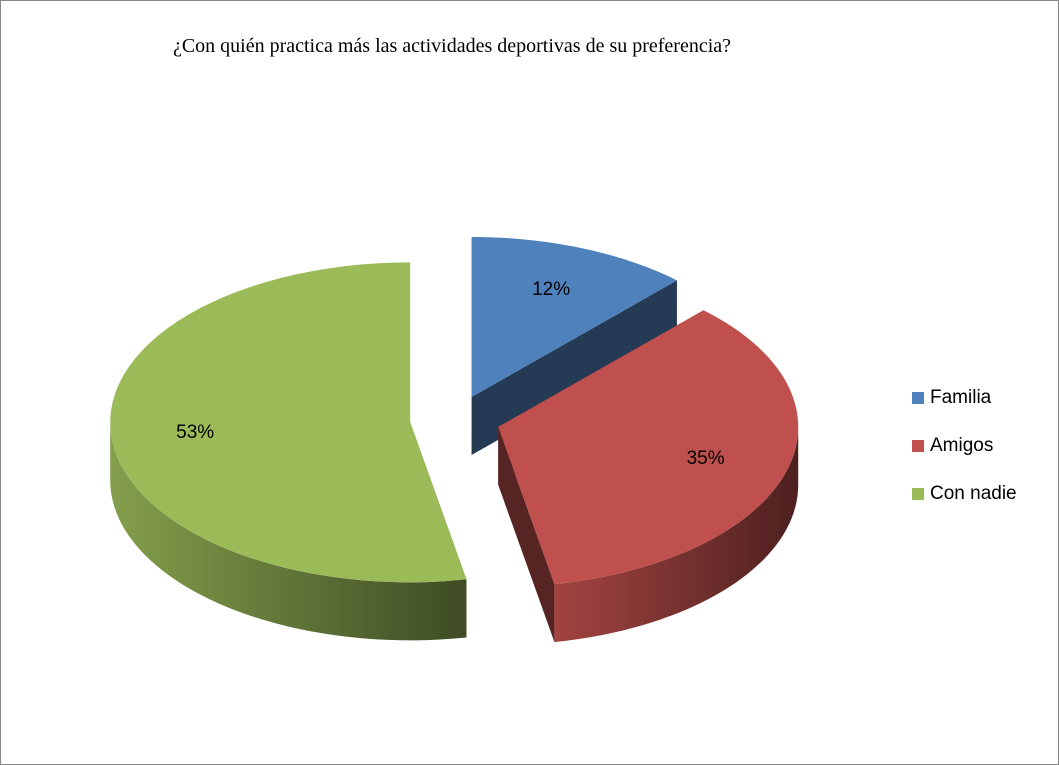  What do you see at coordinates (973, 493) in the screenshot?
I see `legend-label: Con nadie` at bounding box center [973, 493].